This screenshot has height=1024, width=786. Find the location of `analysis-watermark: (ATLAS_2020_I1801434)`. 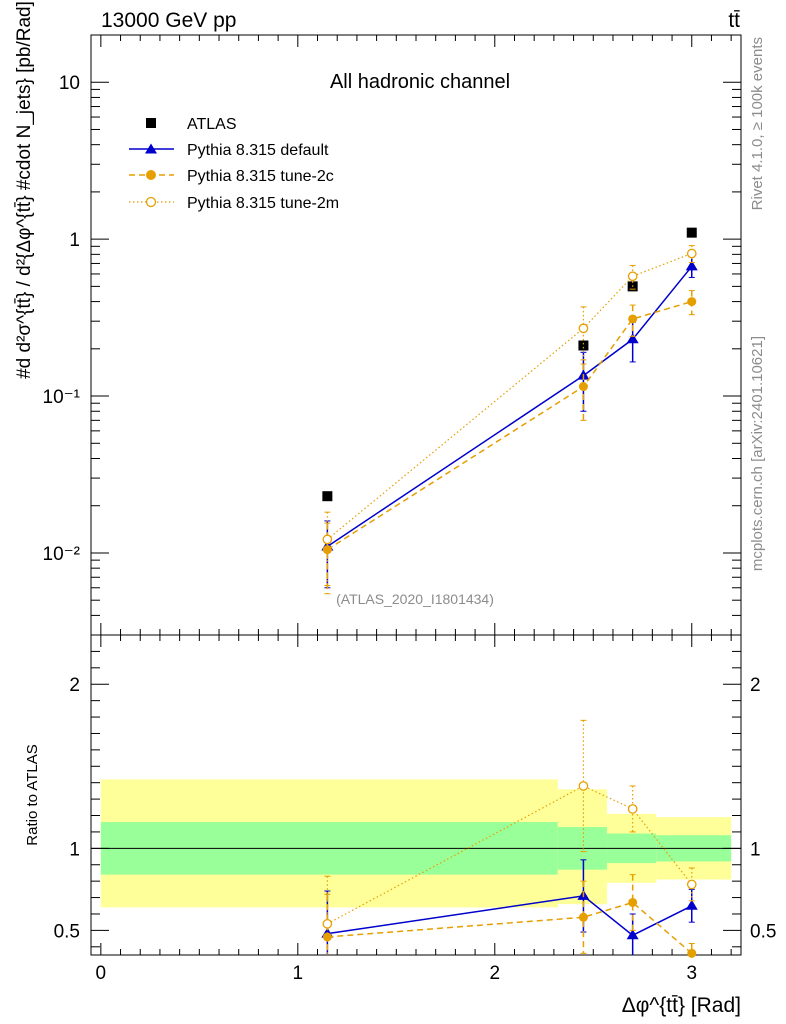

analysis-watermark: (ATLAS_2020_I1801434) is located at coordinates (415, 599).